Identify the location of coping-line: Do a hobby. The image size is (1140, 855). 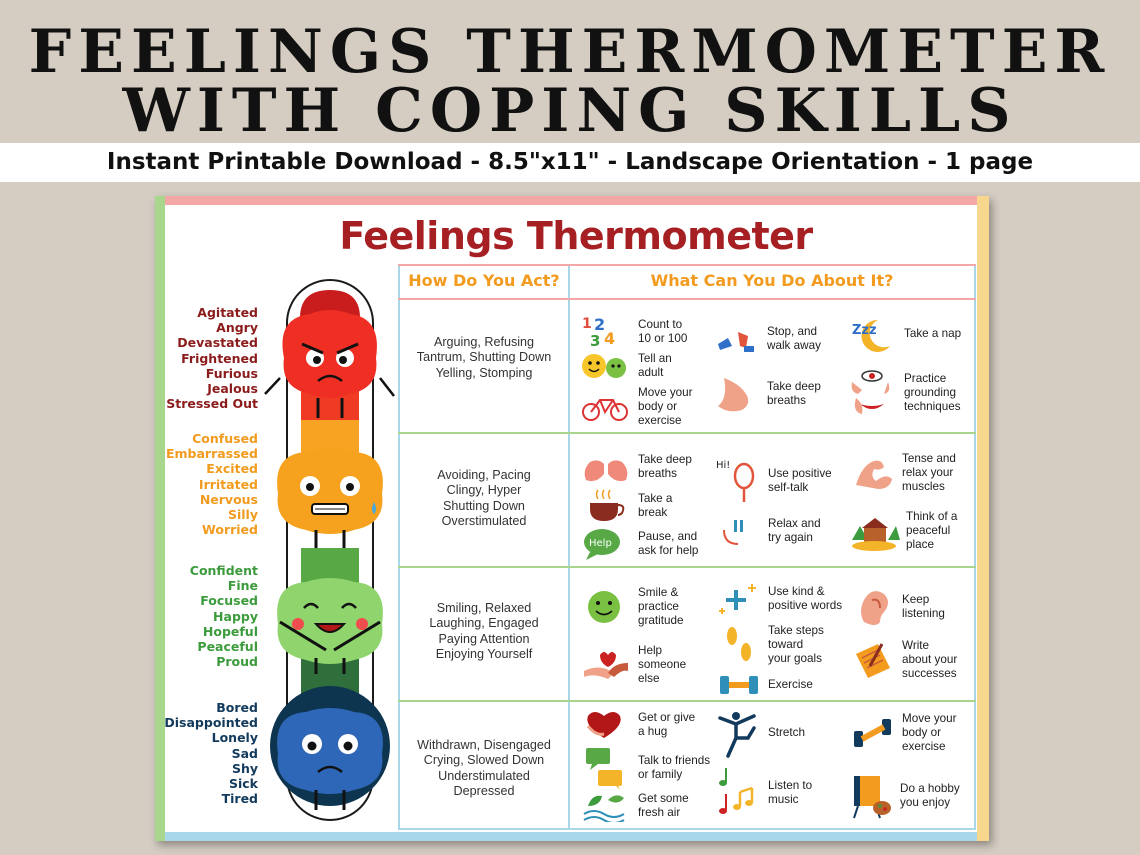
(930, 788).